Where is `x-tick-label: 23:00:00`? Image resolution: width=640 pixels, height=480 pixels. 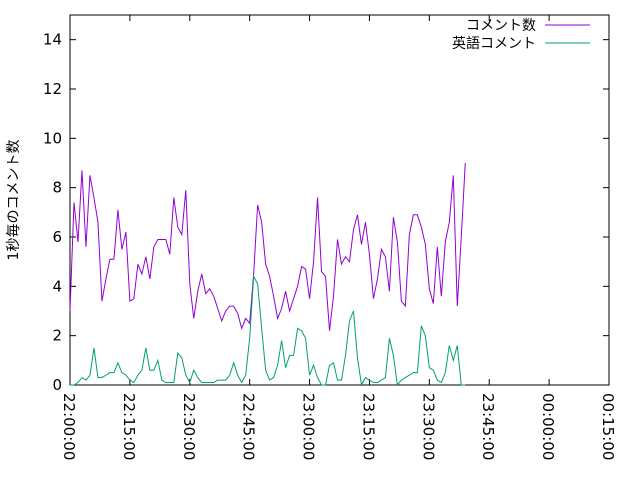 x-tick-label: 23:00:00 is located at coordinates (309, 426).